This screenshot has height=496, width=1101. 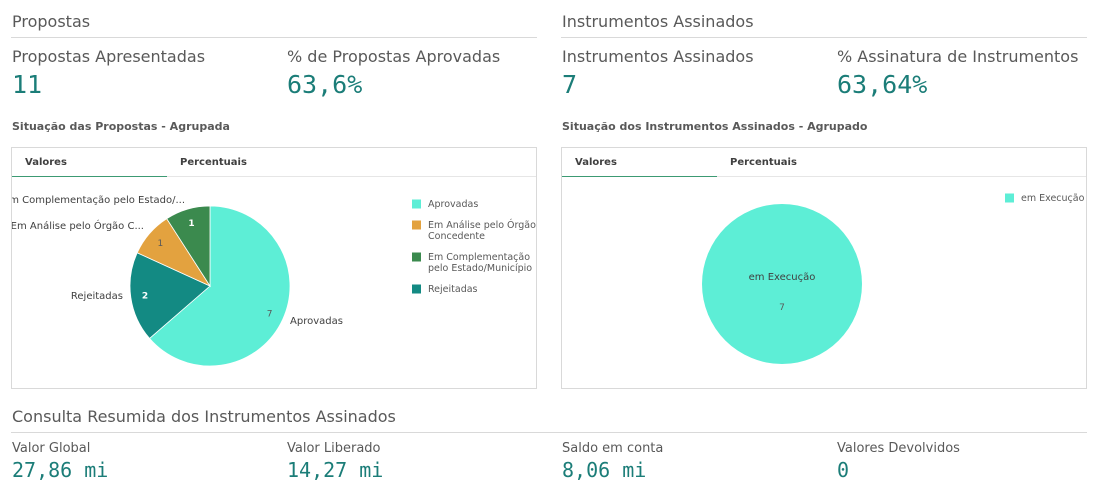 What do you see at coordinates (274, 37) in the screenshot?
I see `propostas-divider` at bounding box center [274, 37].